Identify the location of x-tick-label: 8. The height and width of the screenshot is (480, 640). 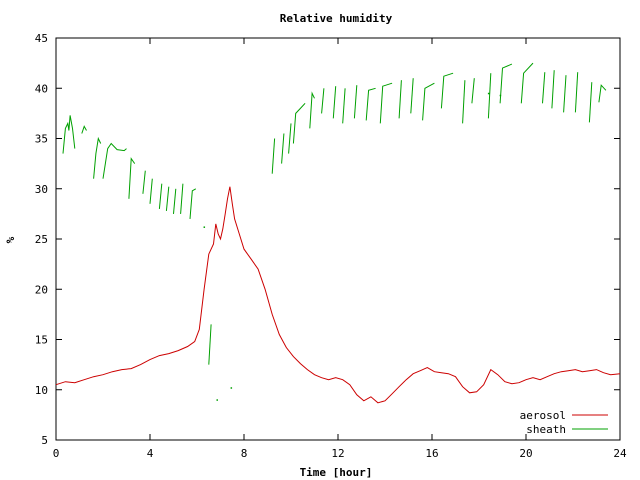
(244, 453).